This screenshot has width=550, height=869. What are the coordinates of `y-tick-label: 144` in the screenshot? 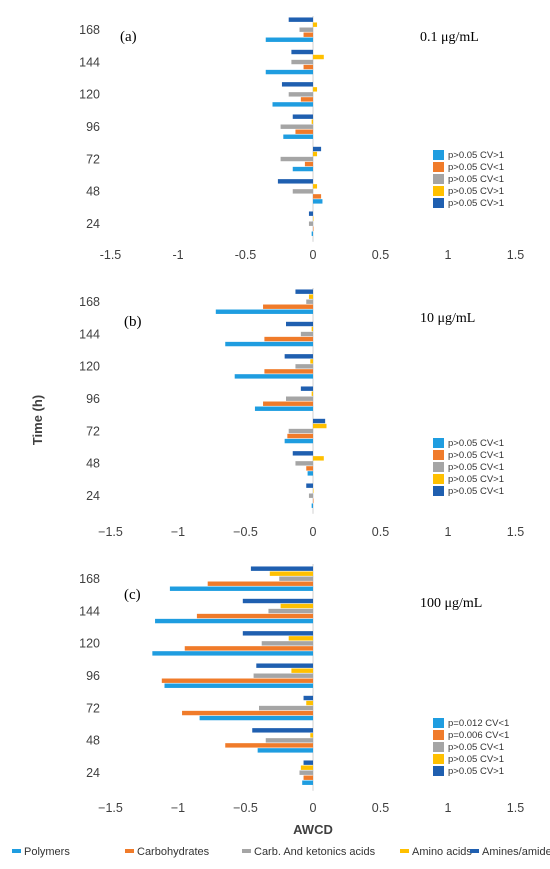 It's located at (89, 611).